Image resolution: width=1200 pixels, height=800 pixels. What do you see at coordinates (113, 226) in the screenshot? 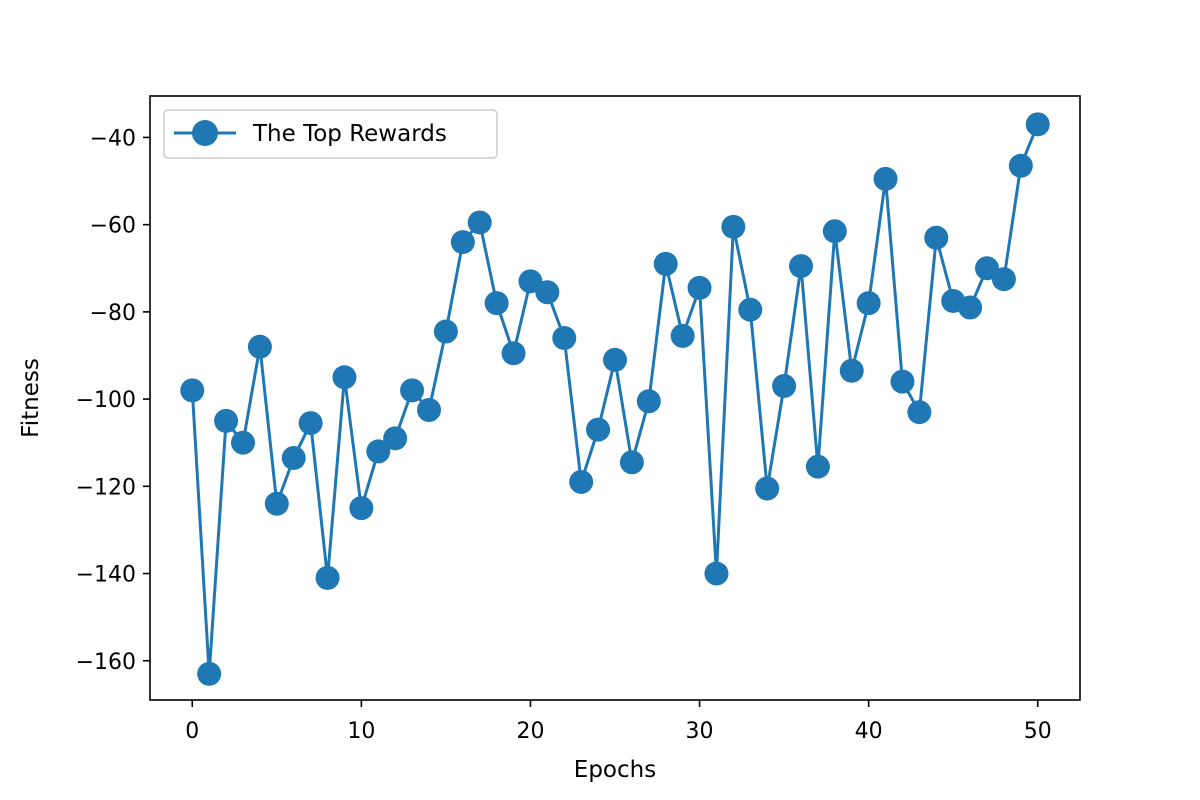
I see `y-tick-label: −60` at bounding box center [113, 226].